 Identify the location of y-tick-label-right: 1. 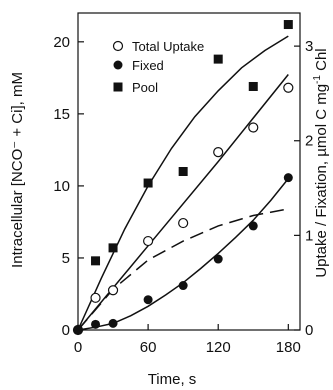
(309, 235).